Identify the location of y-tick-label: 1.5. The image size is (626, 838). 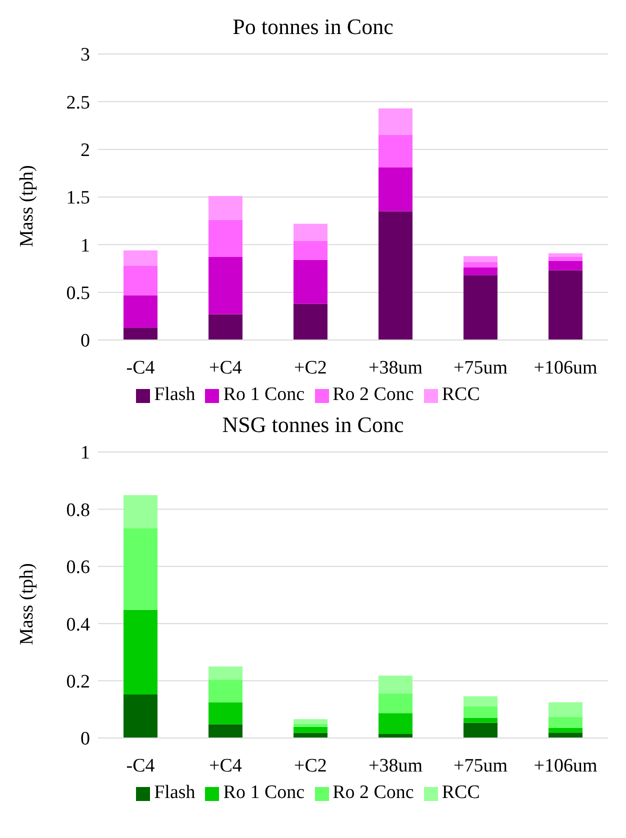
(78, 198).